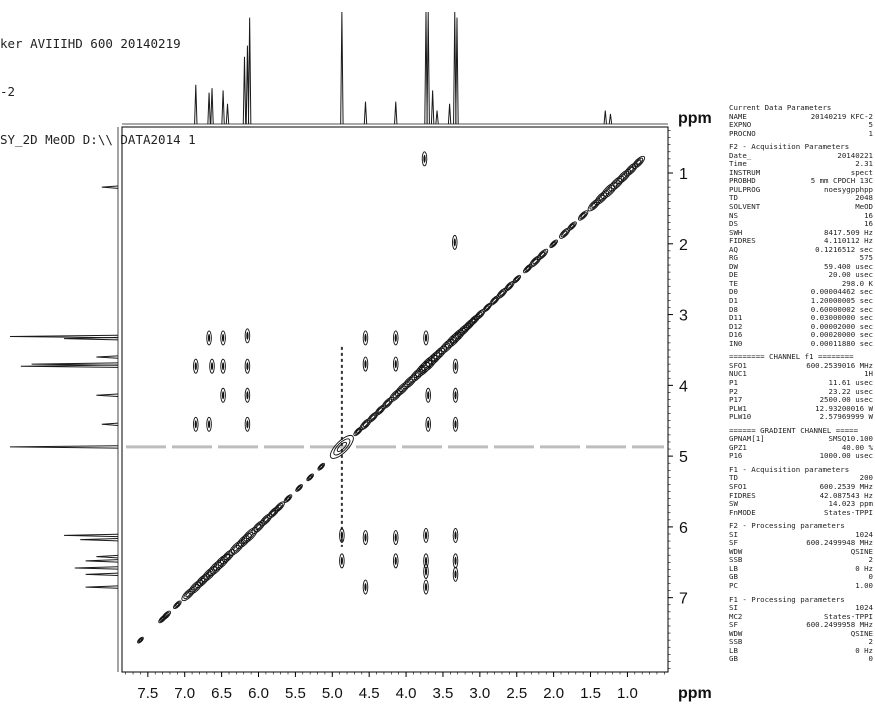 This screenshot has height=704, width=875. I want to click on param-value: 8417.509 Hz, so click(848, 232).